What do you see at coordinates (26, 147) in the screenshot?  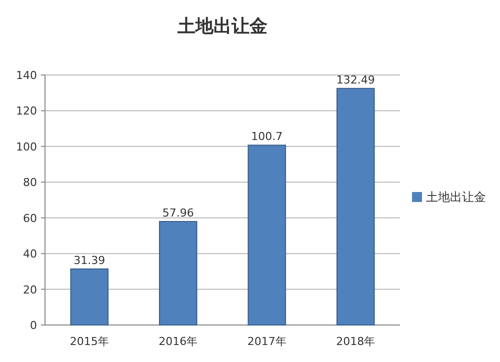 I see `y-tick-label: 100` at bounding box center [26, 147].